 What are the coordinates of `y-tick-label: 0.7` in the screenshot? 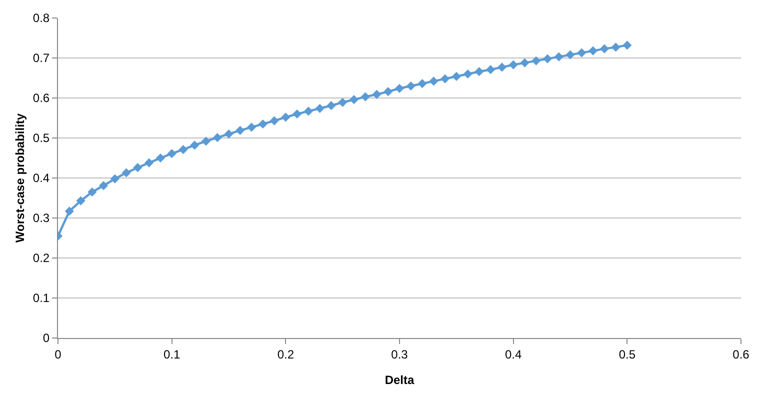 It's located at (41, 58).